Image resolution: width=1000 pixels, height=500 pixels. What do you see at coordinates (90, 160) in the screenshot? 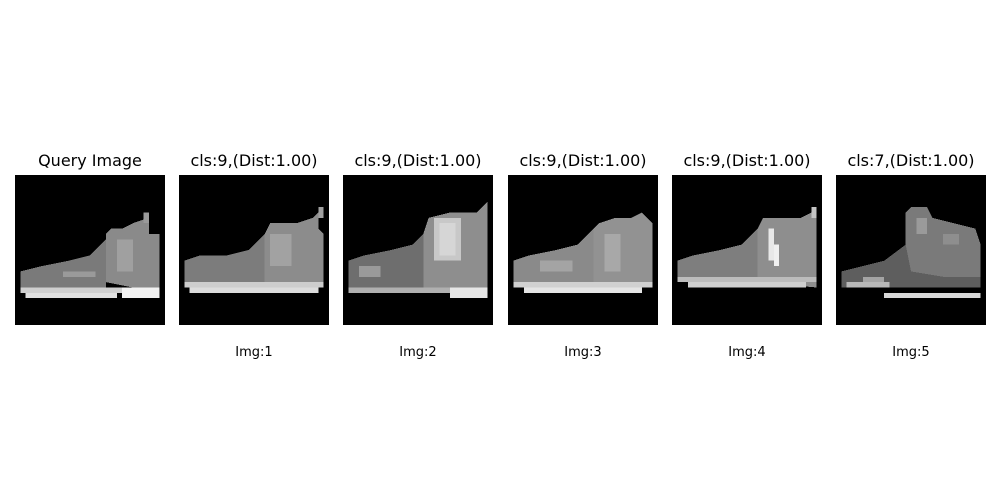
I see `query-title: Query Image` at bounding box center [90, 160].